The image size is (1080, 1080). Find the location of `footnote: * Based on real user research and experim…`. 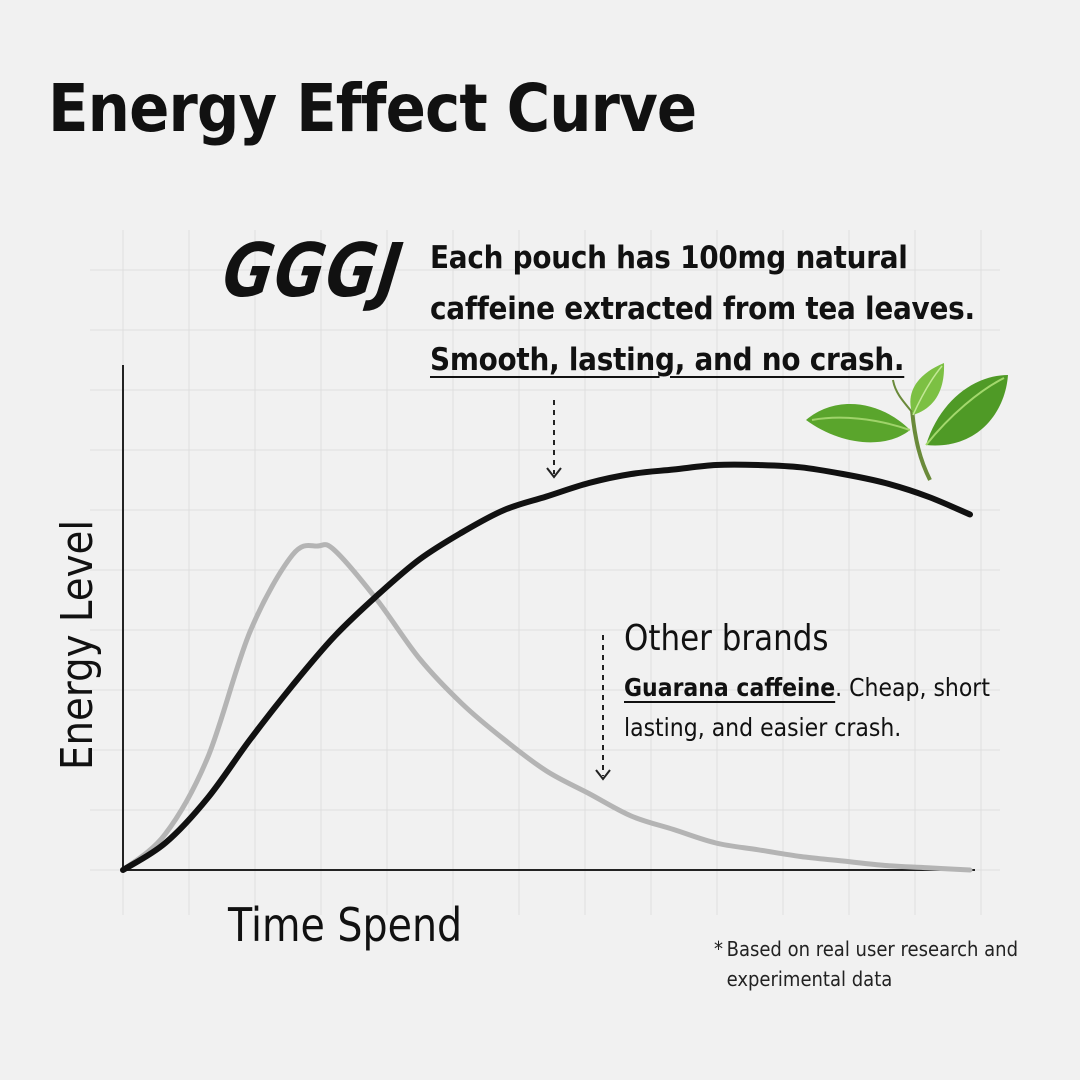

footnote: * Based on real user research and experim… is located at coordinates (866, 964).